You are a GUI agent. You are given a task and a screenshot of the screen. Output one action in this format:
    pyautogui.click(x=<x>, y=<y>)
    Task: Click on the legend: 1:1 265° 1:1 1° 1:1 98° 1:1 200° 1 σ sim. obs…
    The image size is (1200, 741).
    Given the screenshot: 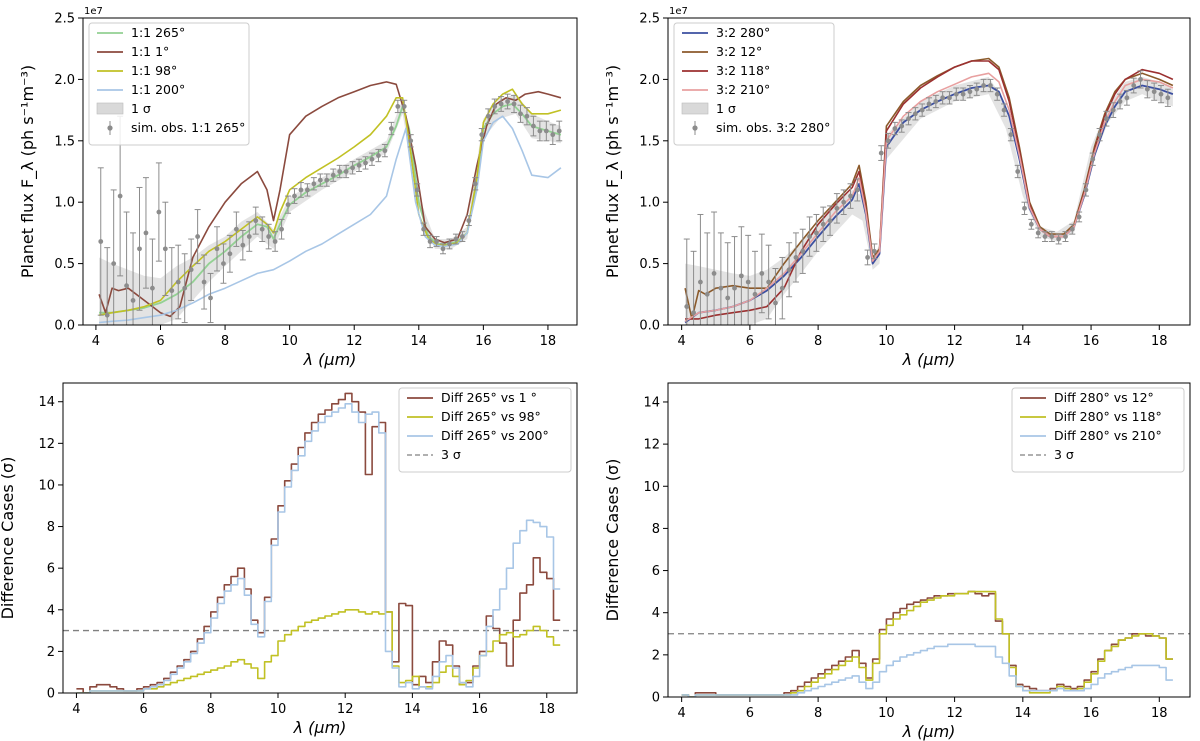 What is the action you would take?
    pyautogui.click(x=169, y=84)
    